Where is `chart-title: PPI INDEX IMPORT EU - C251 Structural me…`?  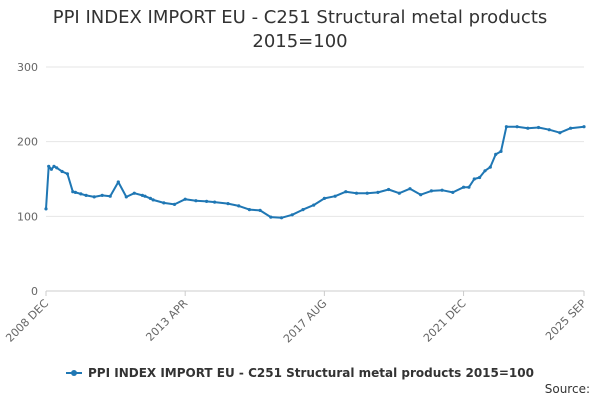
chart-title: PPI INDEX IMPORT EU - C251 Structural me… is located at coordinates (300, 30).